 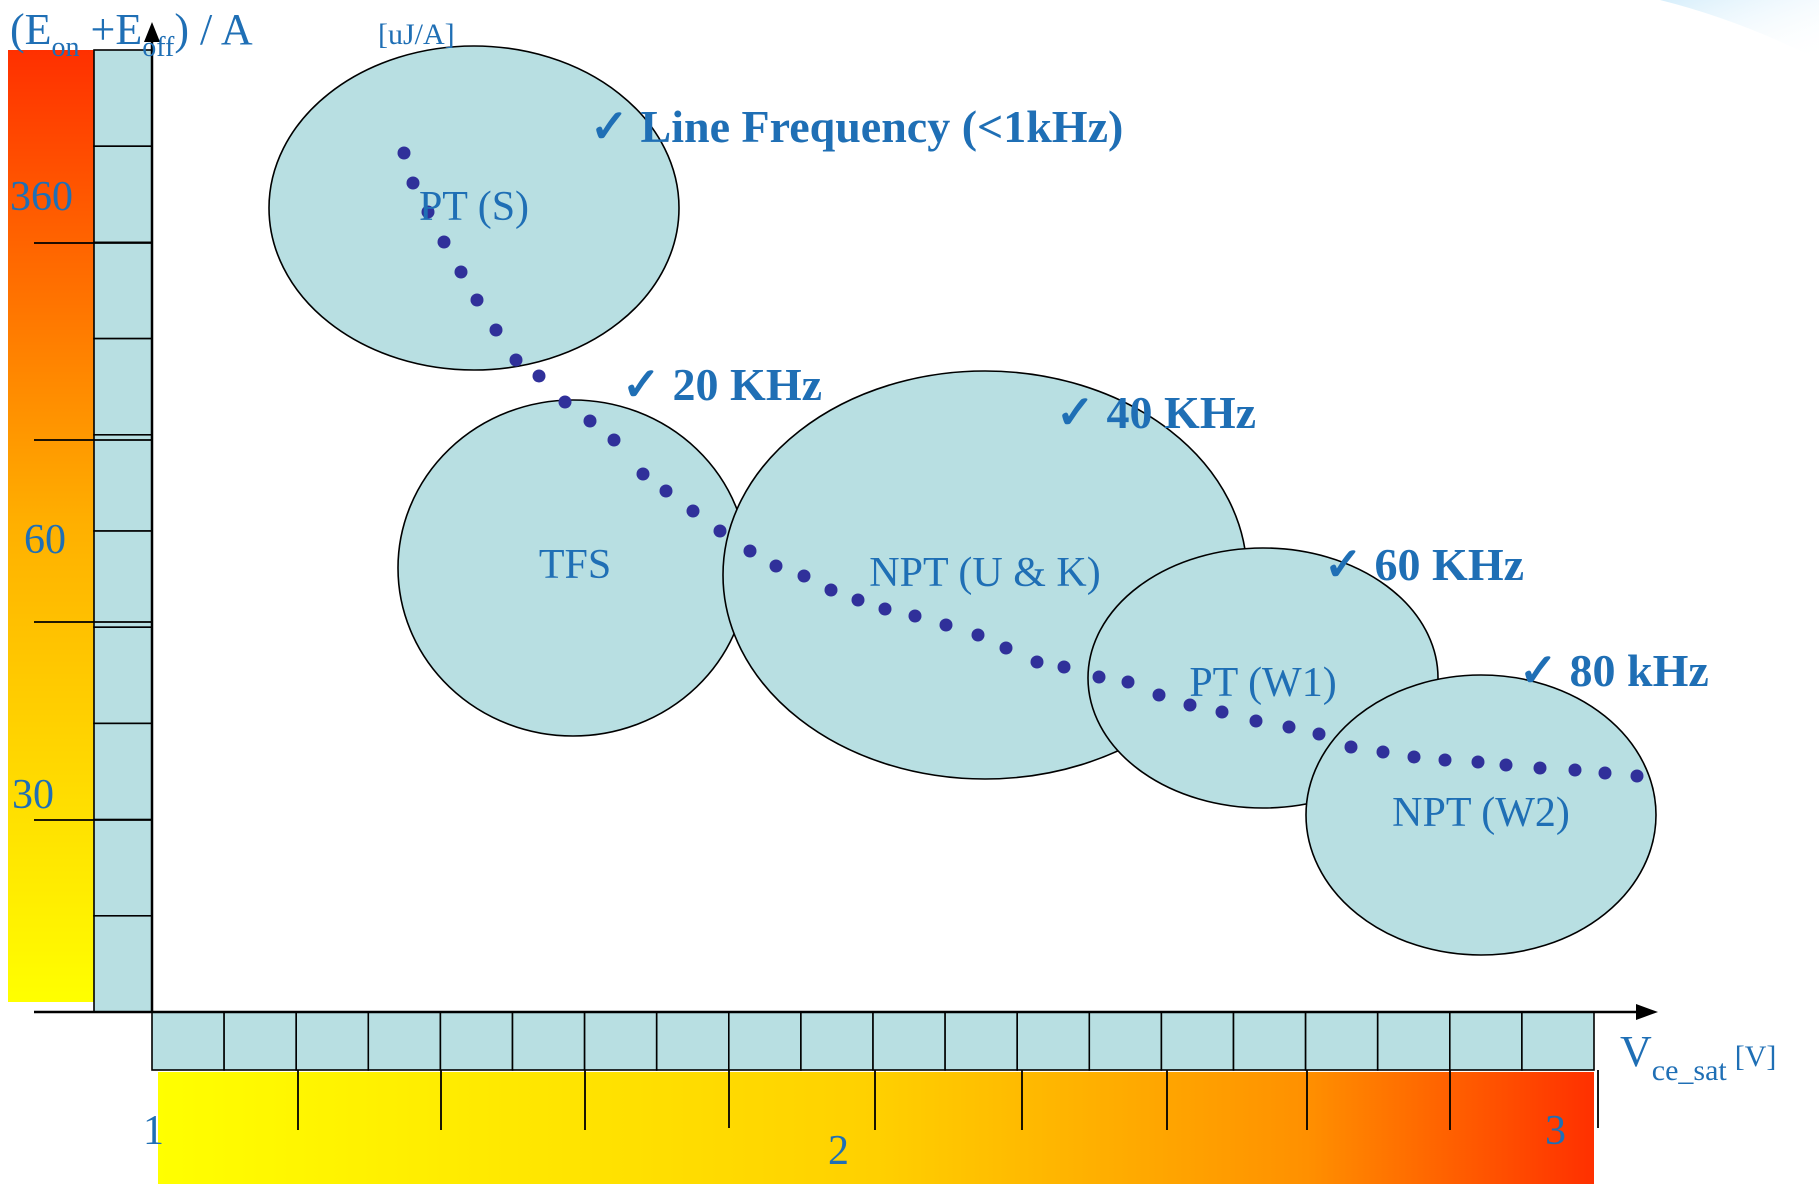 I want to click on freq-40khz: ✓ 40 KHz, so click(x=1156, y=412).